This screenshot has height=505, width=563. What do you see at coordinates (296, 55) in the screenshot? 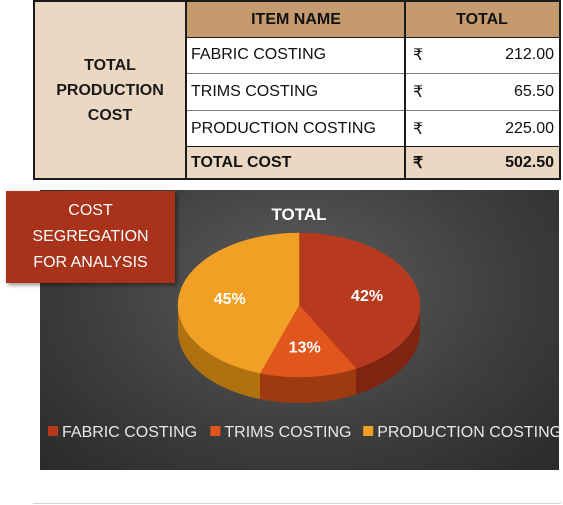
I see `row-fabric-name: FABRIC COSTING` at bounding box center [296, 55].